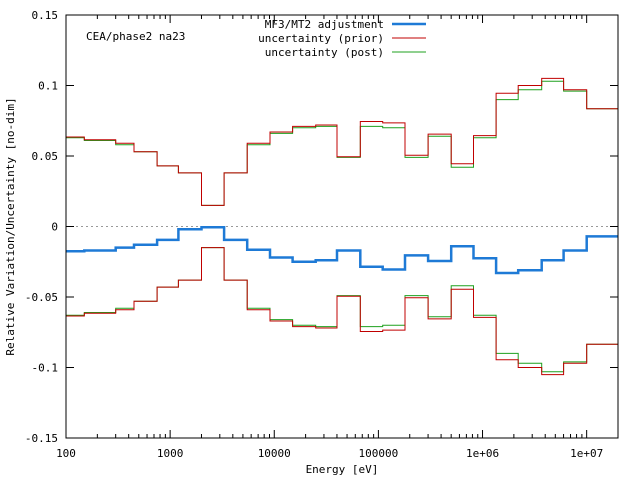 The height and width of the screenshot is (480, 640). Describe the element at coordinates (48, 86) in the screenshot. I see `y-tick-label: 0.1` at that location.